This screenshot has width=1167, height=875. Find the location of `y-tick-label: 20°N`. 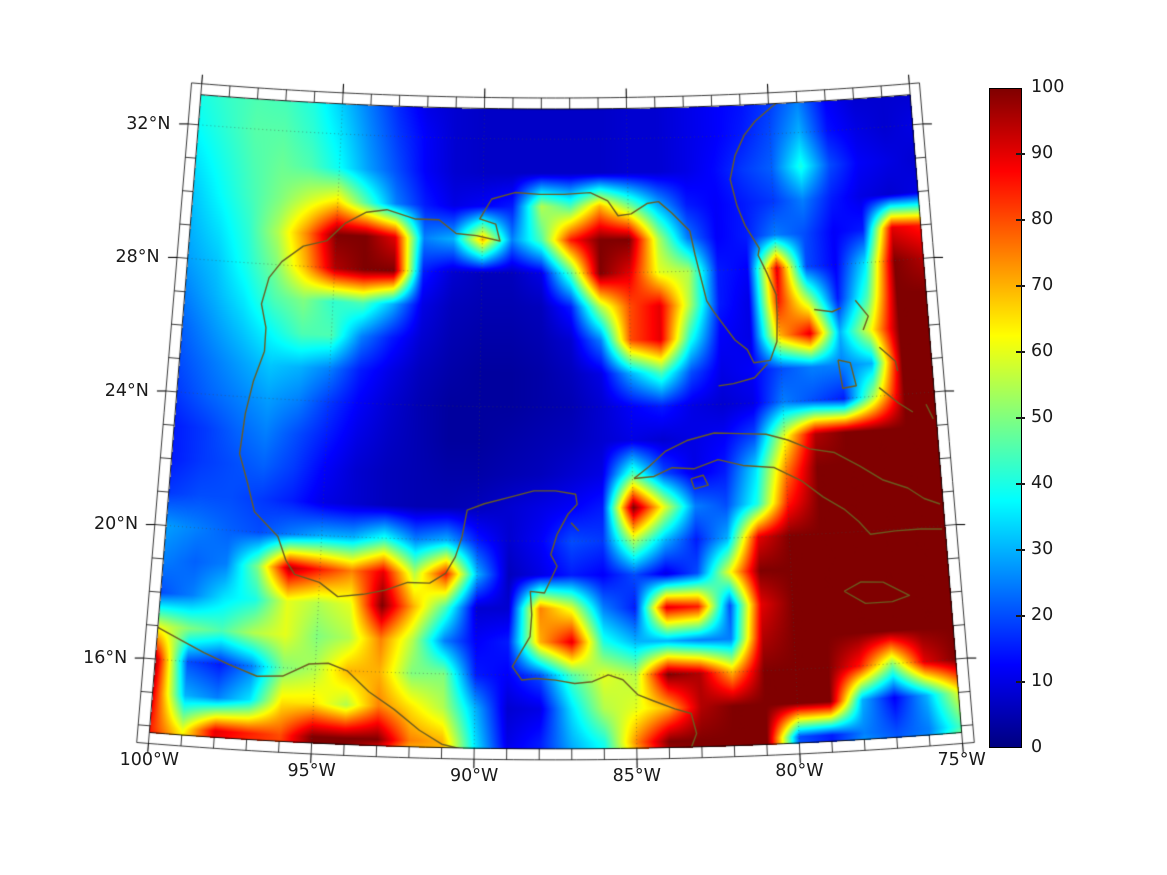

y-tick-label: 20°N is located at coordinates (116, 524).